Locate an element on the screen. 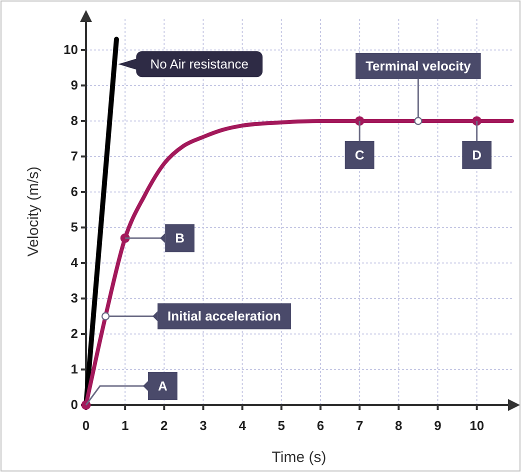 The height and width of the screenshot is (472, 521). annotation: Terminal velocity is located at coordinates (419, 66).